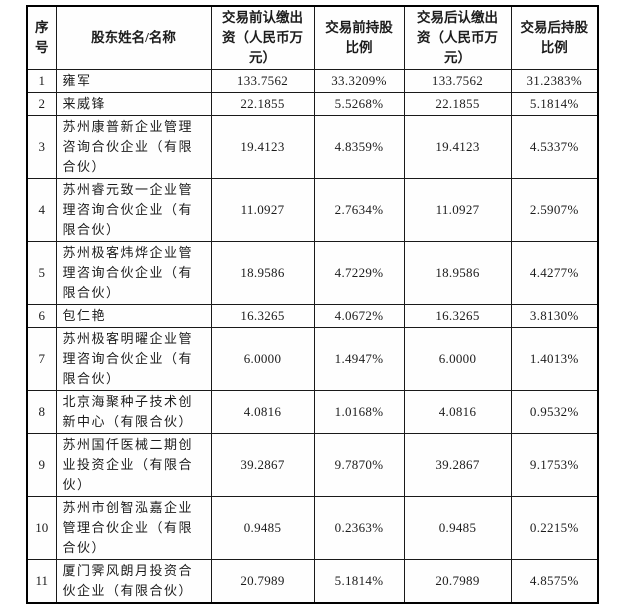 This screenshot has height=604, width=623. What do you see at coordinates (133, 465) in the screenshot?
I see `shareholder-name: 苏州国仟医械二期创业投资企业（有限合伙）` at bounding box center [133, 465].